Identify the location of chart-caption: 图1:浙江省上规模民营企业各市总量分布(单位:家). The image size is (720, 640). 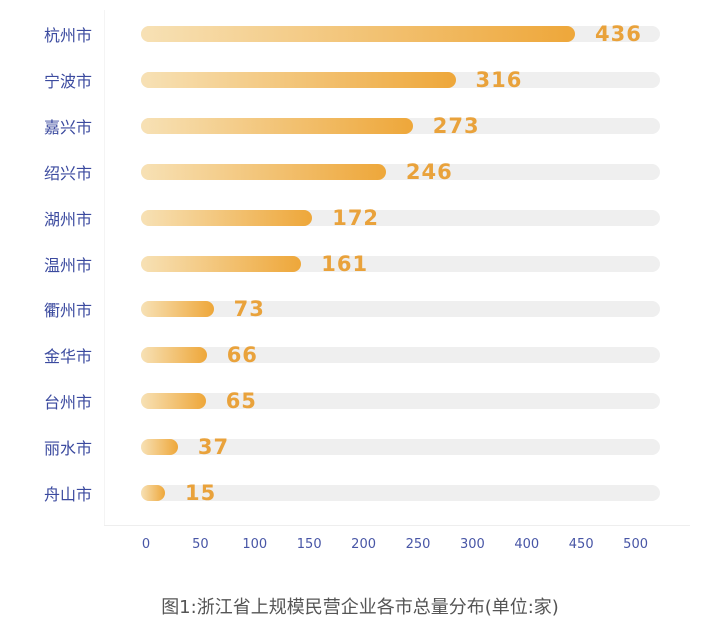
(360, 607).